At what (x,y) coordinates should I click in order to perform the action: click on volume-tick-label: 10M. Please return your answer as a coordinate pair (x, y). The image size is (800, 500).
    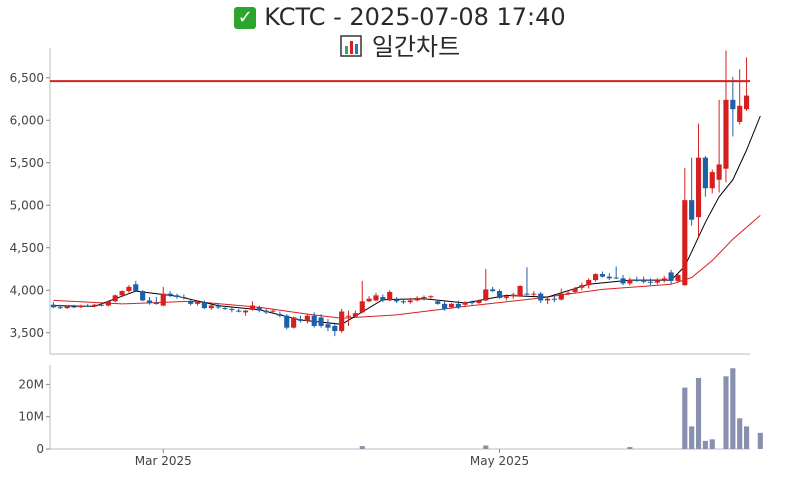
    Looking at the image, I should click on (31, 417).